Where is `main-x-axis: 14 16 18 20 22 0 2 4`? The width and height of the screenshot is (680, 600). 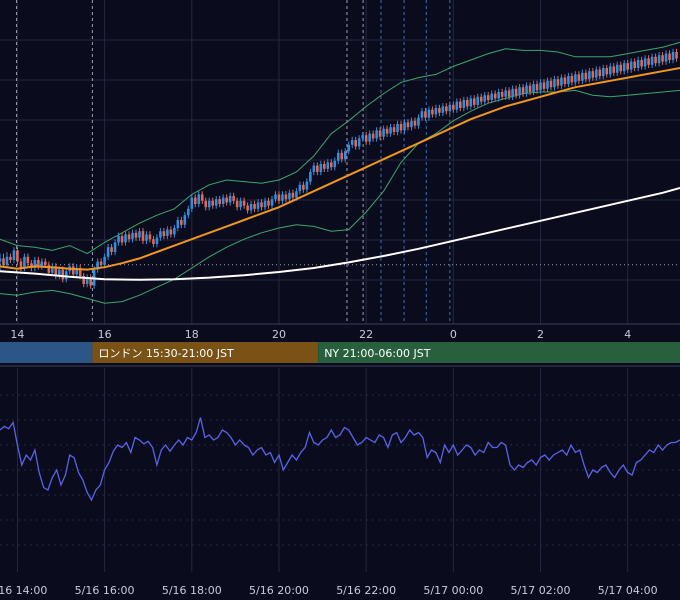
main-x-axis: 14 16 18 20 22 0 2 4 is located at coordinates (320, 334).